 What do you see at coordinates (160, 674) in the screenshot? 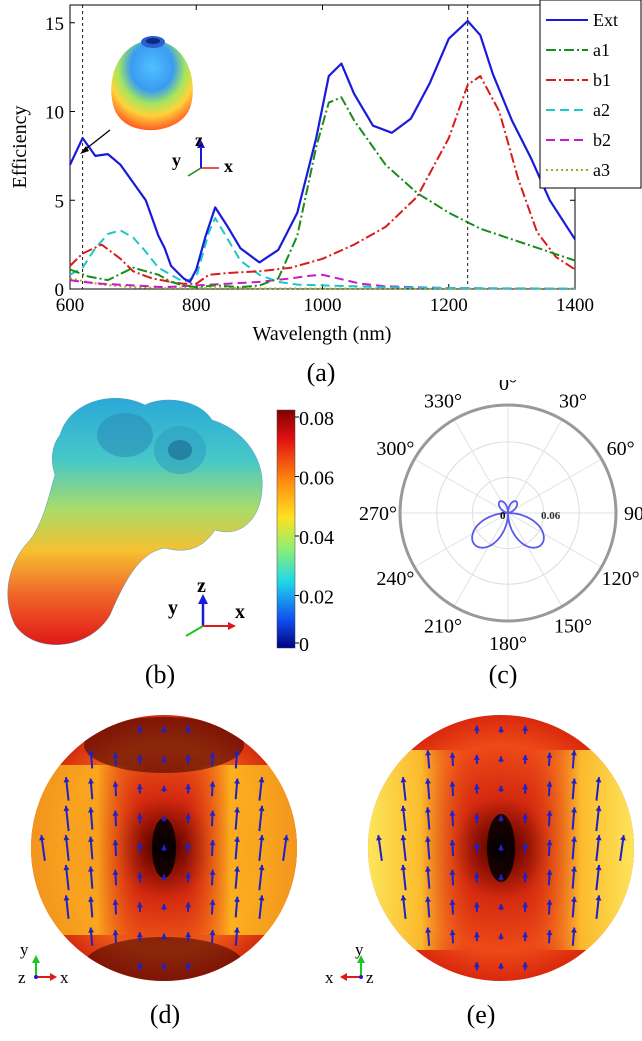
I see `caption-b: (b)` at bounding box center [160, 674].